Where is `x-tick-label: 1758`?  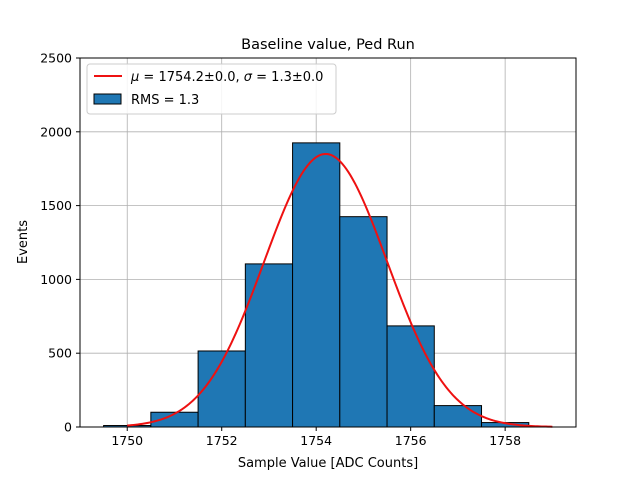 x-tick-label: 1758 is located at coordinates (505, 440).